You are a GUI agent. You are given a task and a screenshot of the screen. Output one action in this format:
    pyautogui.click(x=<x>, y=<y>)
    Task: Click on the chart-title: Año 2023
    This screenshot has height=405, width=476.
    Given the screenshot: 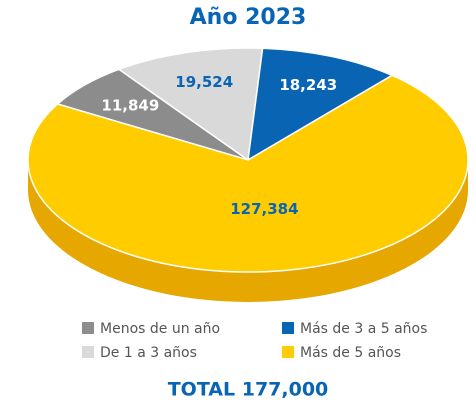 What is the action you would take?
    pyautogui.click(x=248, y=17)
    